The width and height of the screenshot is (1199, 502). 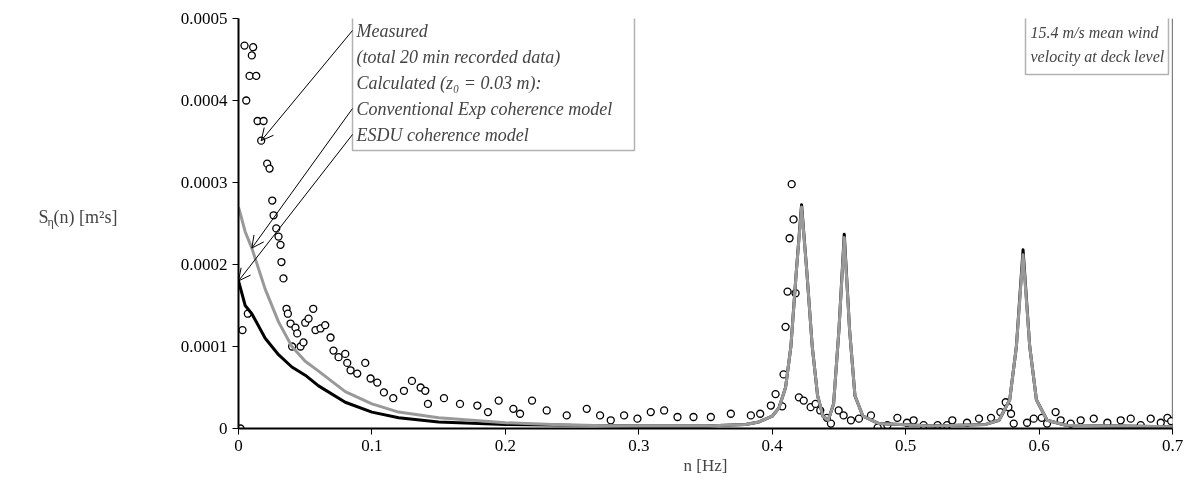 I want to click on x-tick-label: 0.4, so click(x=772, y=445).